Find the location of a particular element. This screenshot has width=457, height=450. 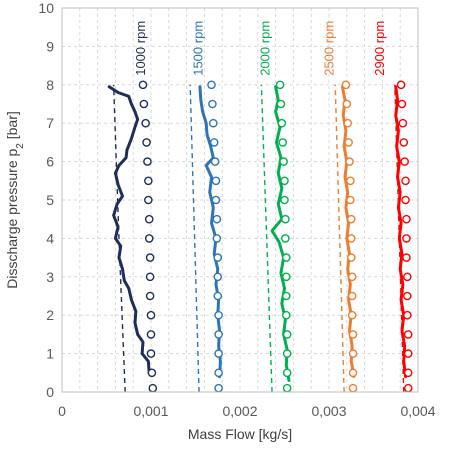

series-label: 1000 rpm is located at coordinates (140, 48).